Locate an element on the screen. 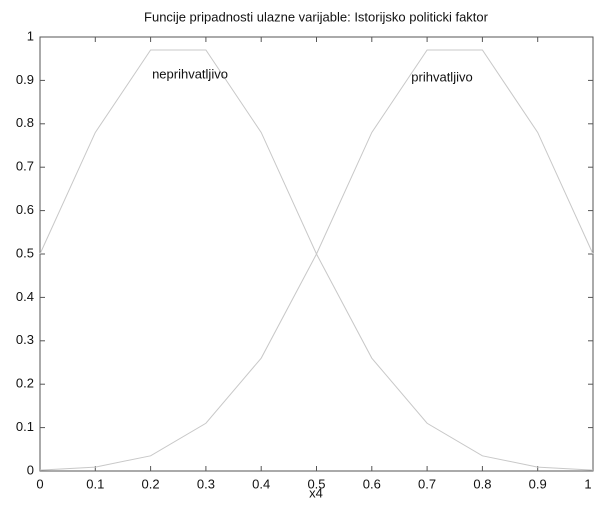 Image resolution: width=595 pixels, height=513 pixels. x-tick-label: 0.5 is located at coordinates (316, 483).